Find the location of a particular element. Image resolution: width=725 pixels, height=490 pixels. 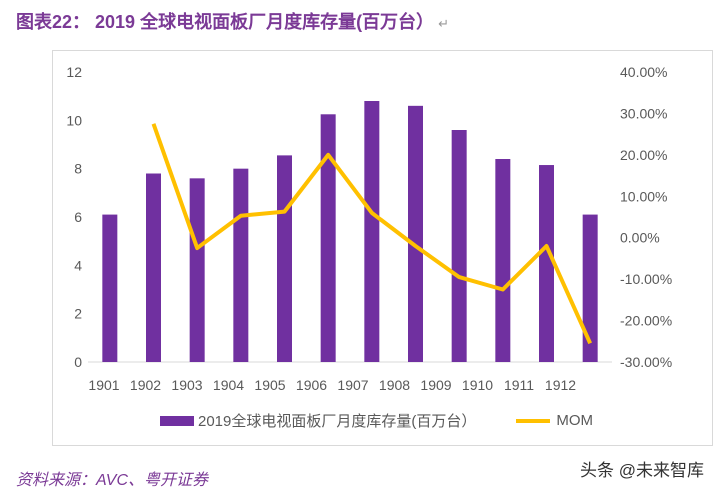

x-tick-label: 1902 is located at coordinates (145, 385).